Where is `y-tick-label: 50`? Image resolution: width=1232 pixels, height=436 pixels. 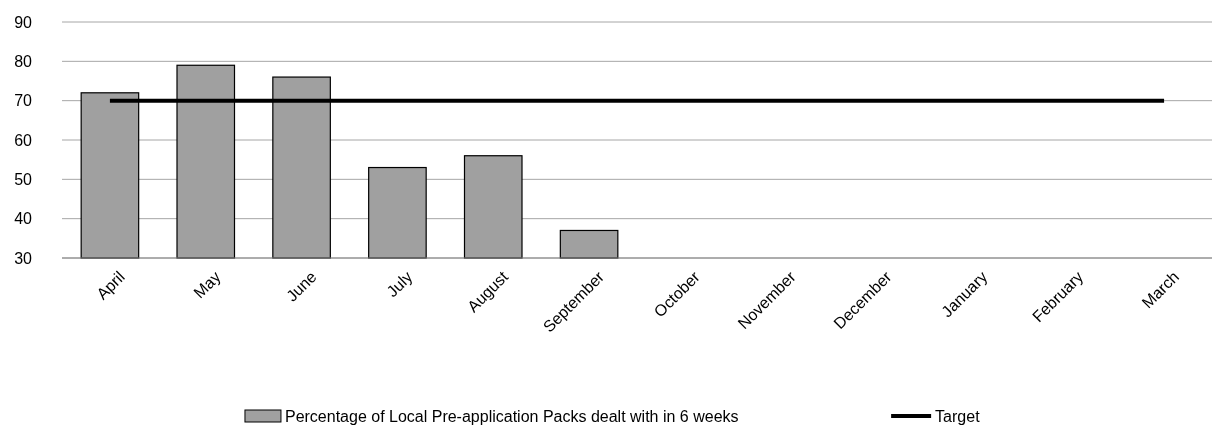 y-tick-label: 50 is located at coordinates (23, 179).